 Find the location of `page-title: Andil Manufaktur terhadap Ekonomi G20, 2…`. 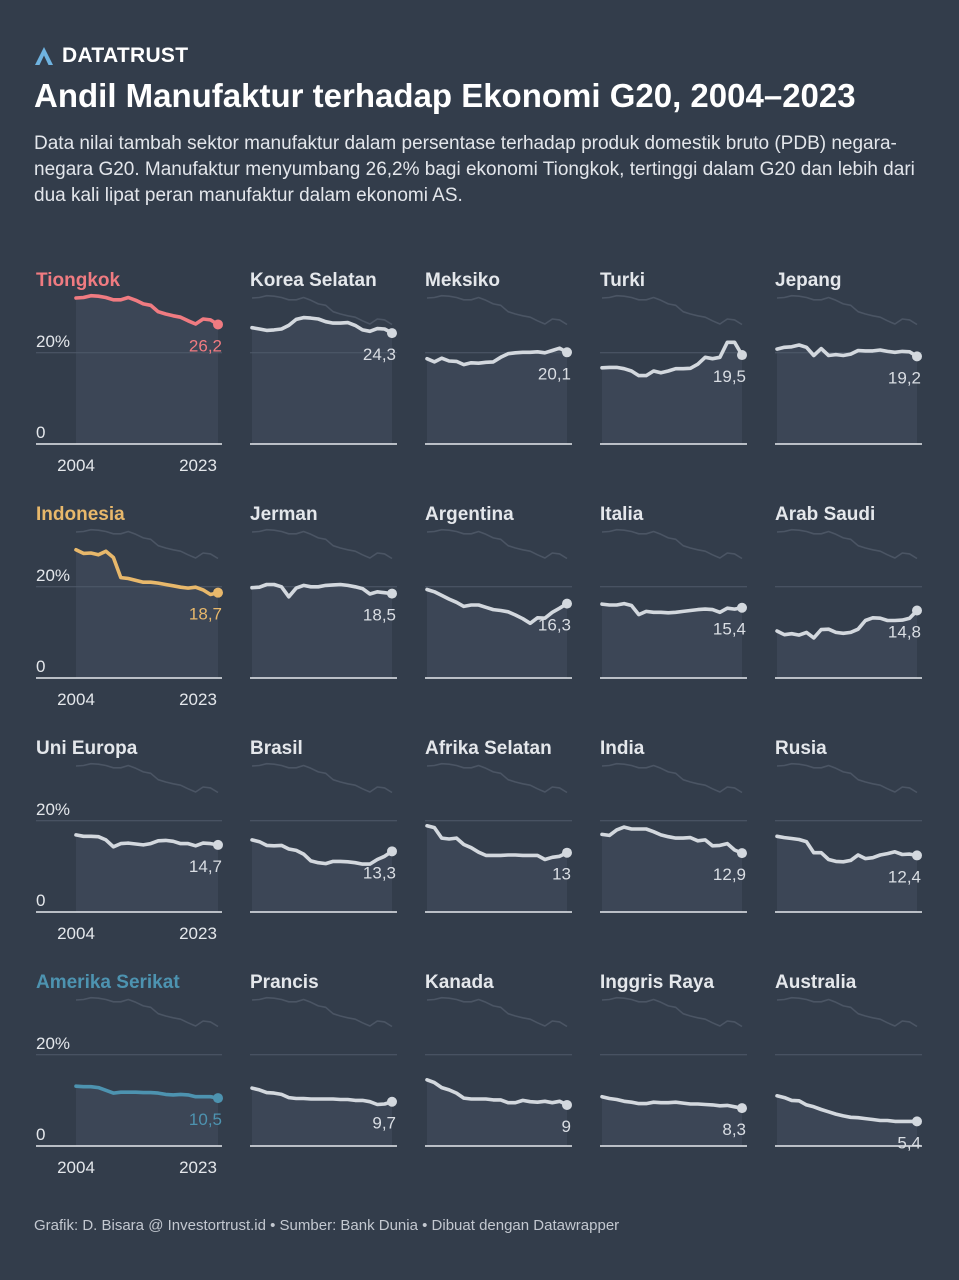

page-title: Andil Manufaktur terhadap Ekonomi G20, 2… is located at coordinates (445, 95).